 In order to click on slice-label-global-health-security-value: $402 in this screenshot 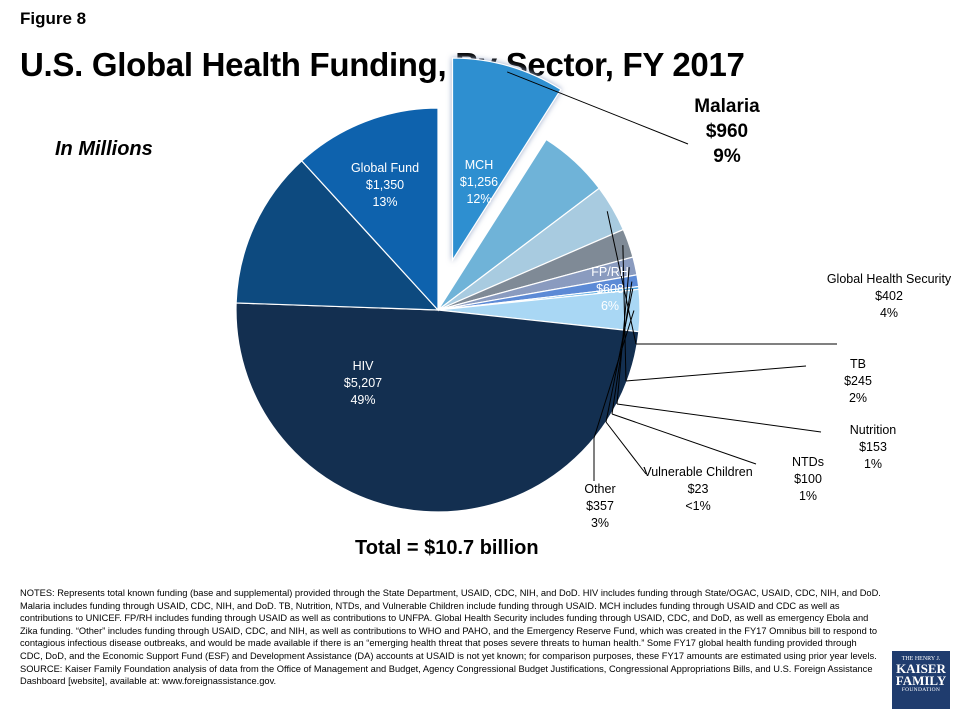, I will do `click(889, 296)`.